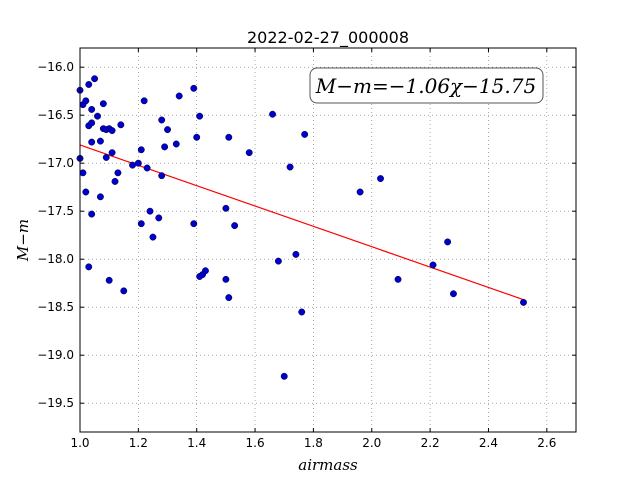 This screenshot has width=640, height=480. I want to click on y-tick-label: −17.5, so click(55, 211).